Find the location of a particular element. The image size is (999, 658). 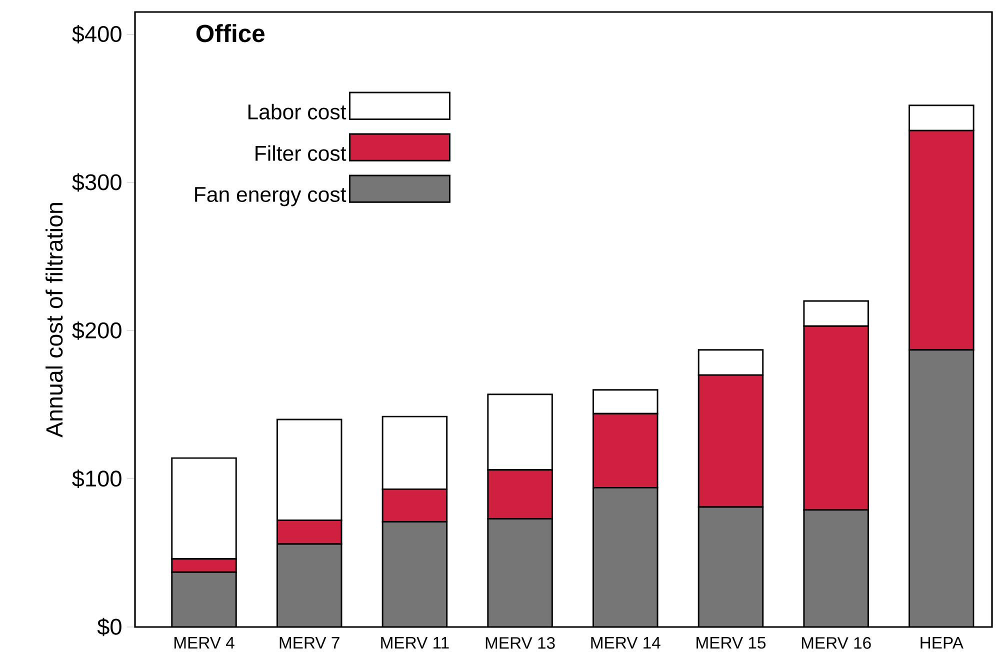

y-tick-label: $0 is located at coordinates (109, 627).